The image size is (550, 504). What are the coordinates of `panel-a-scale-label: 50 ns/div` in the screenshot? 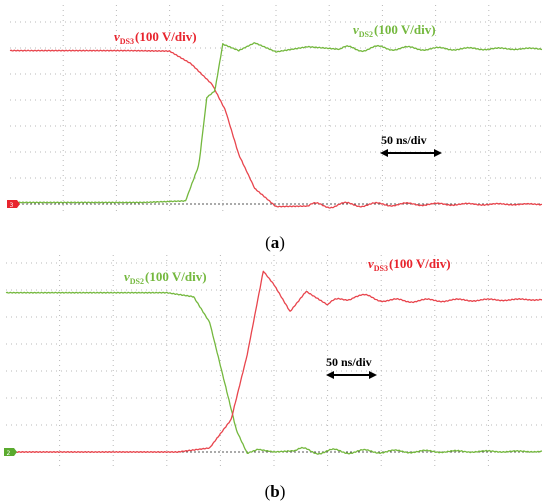 It's located at (404, 140).